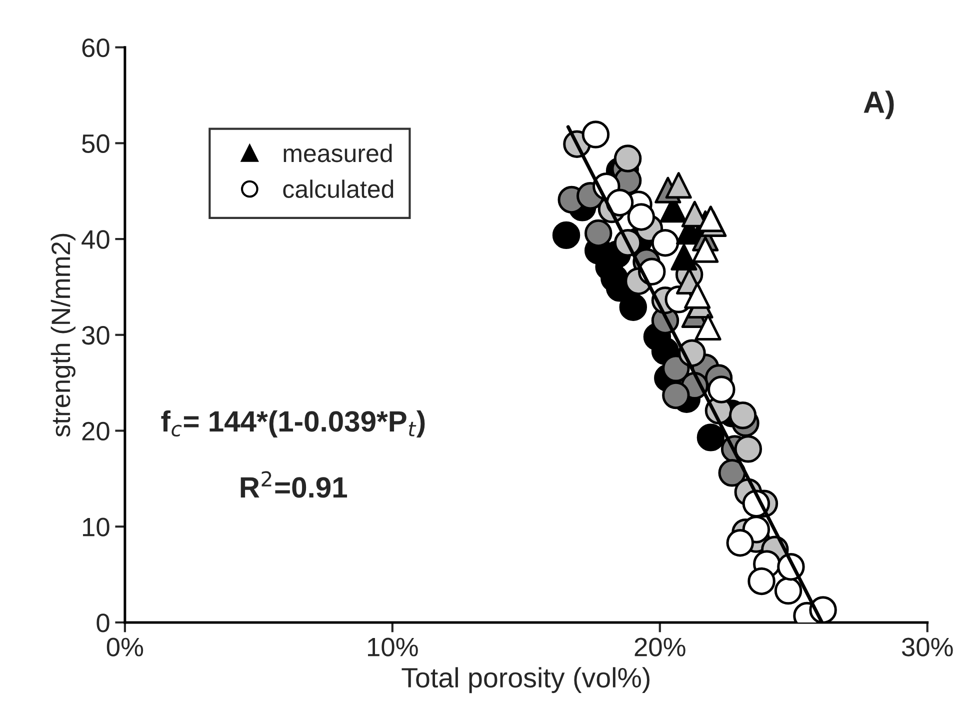 The image size is (961, 728). I want to click on annotation: A), so click(879, 105).